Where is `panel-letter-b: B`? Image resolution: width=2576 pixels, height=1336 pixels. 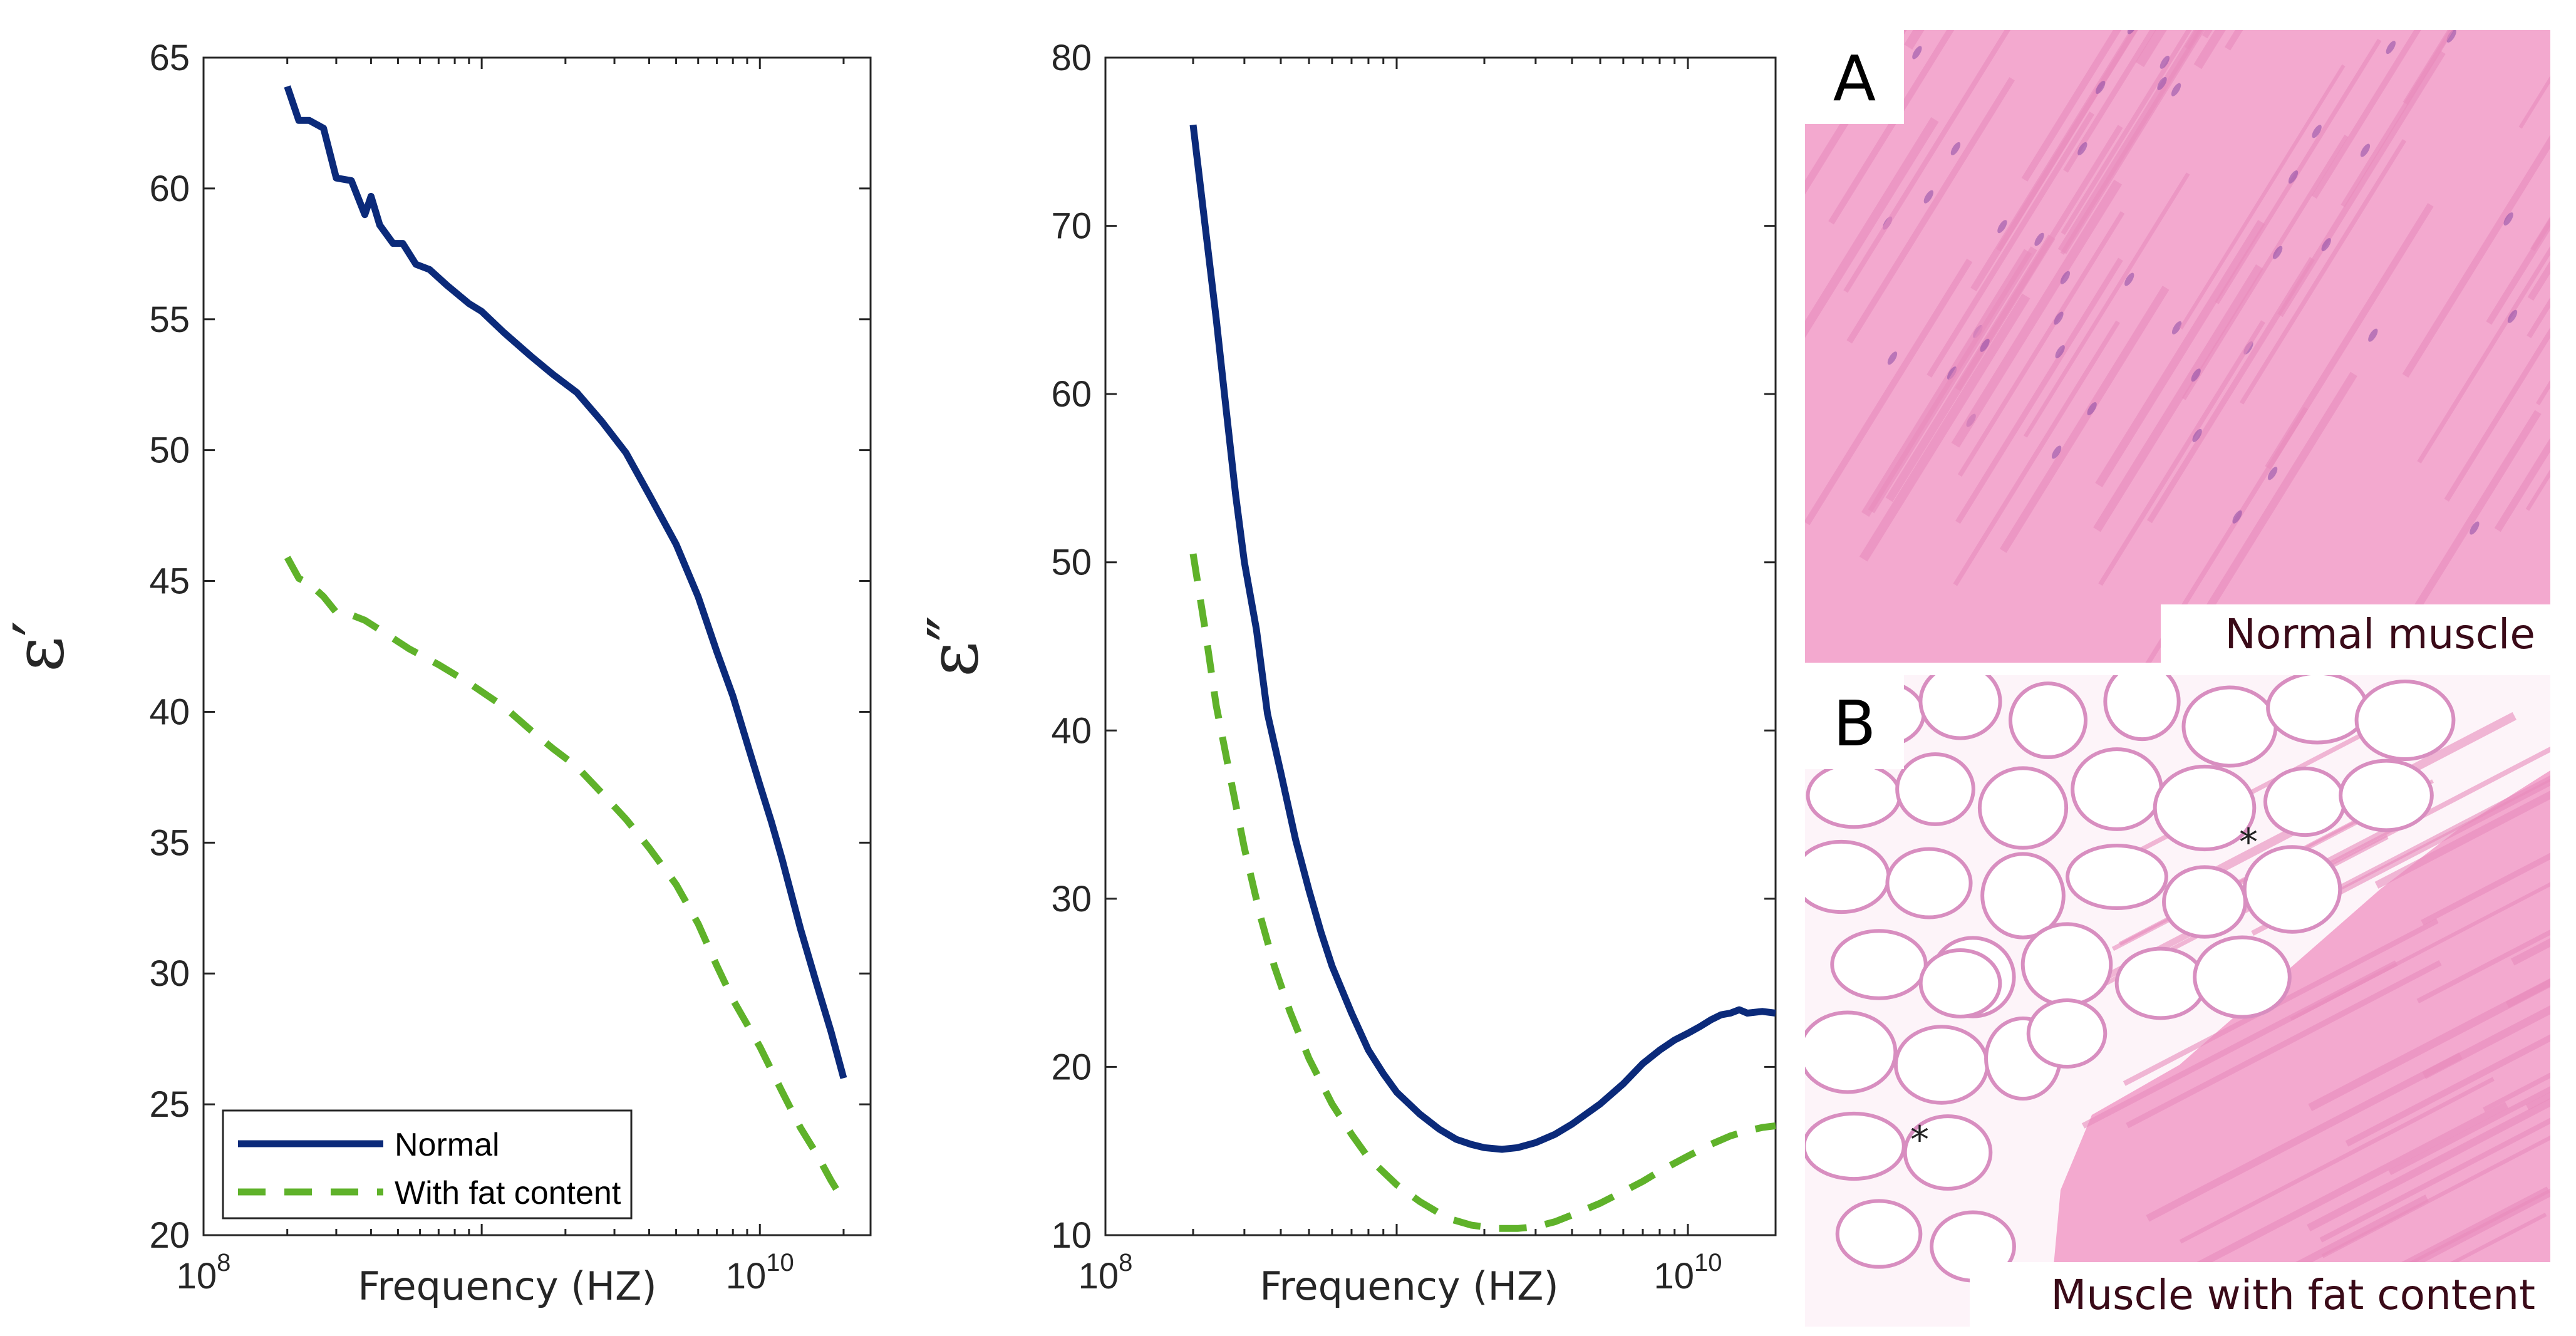
panel-letter-b: B is located at coordinates (1854, 723).